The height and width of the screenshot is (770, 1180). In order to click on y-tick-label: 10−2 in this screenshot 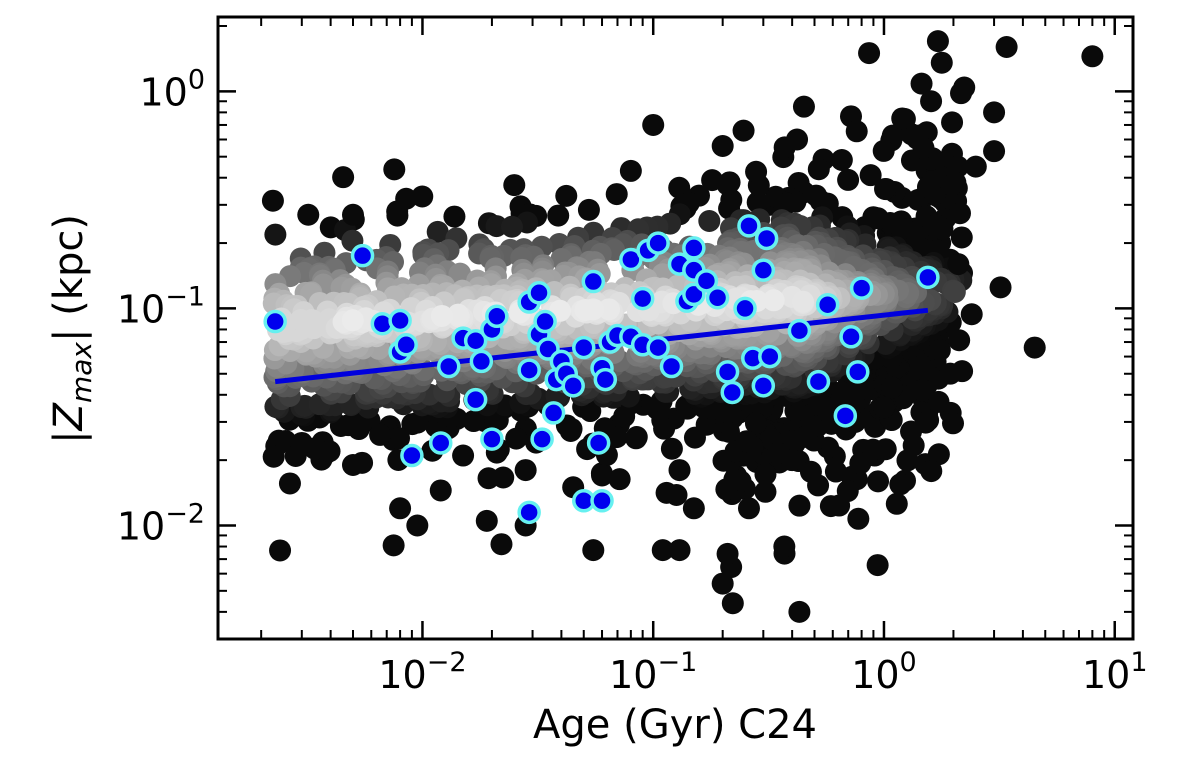, I will do `click(161, 523)`.